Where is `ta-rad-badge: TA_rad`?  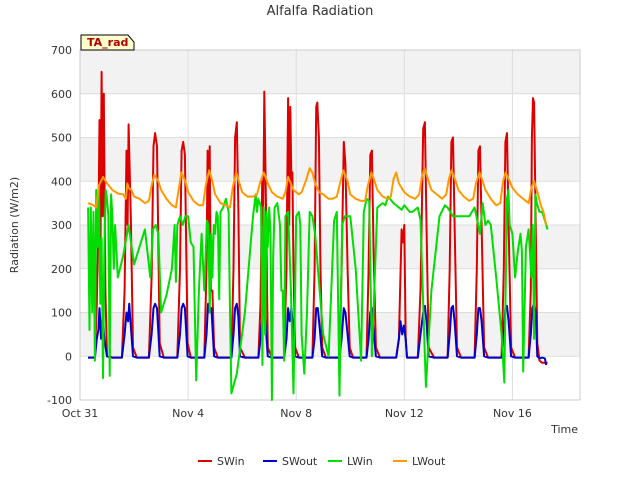 ta-rad-badge: TA_rad is located at coordinates (107, 42).